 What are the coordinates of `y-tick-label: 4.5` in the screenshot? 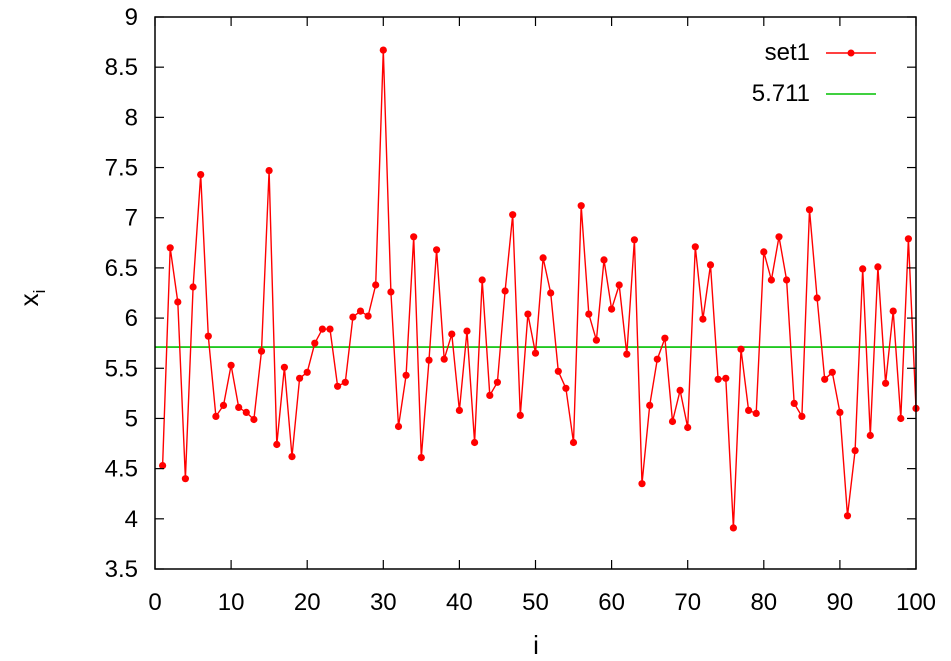 It's located at (121, 469).